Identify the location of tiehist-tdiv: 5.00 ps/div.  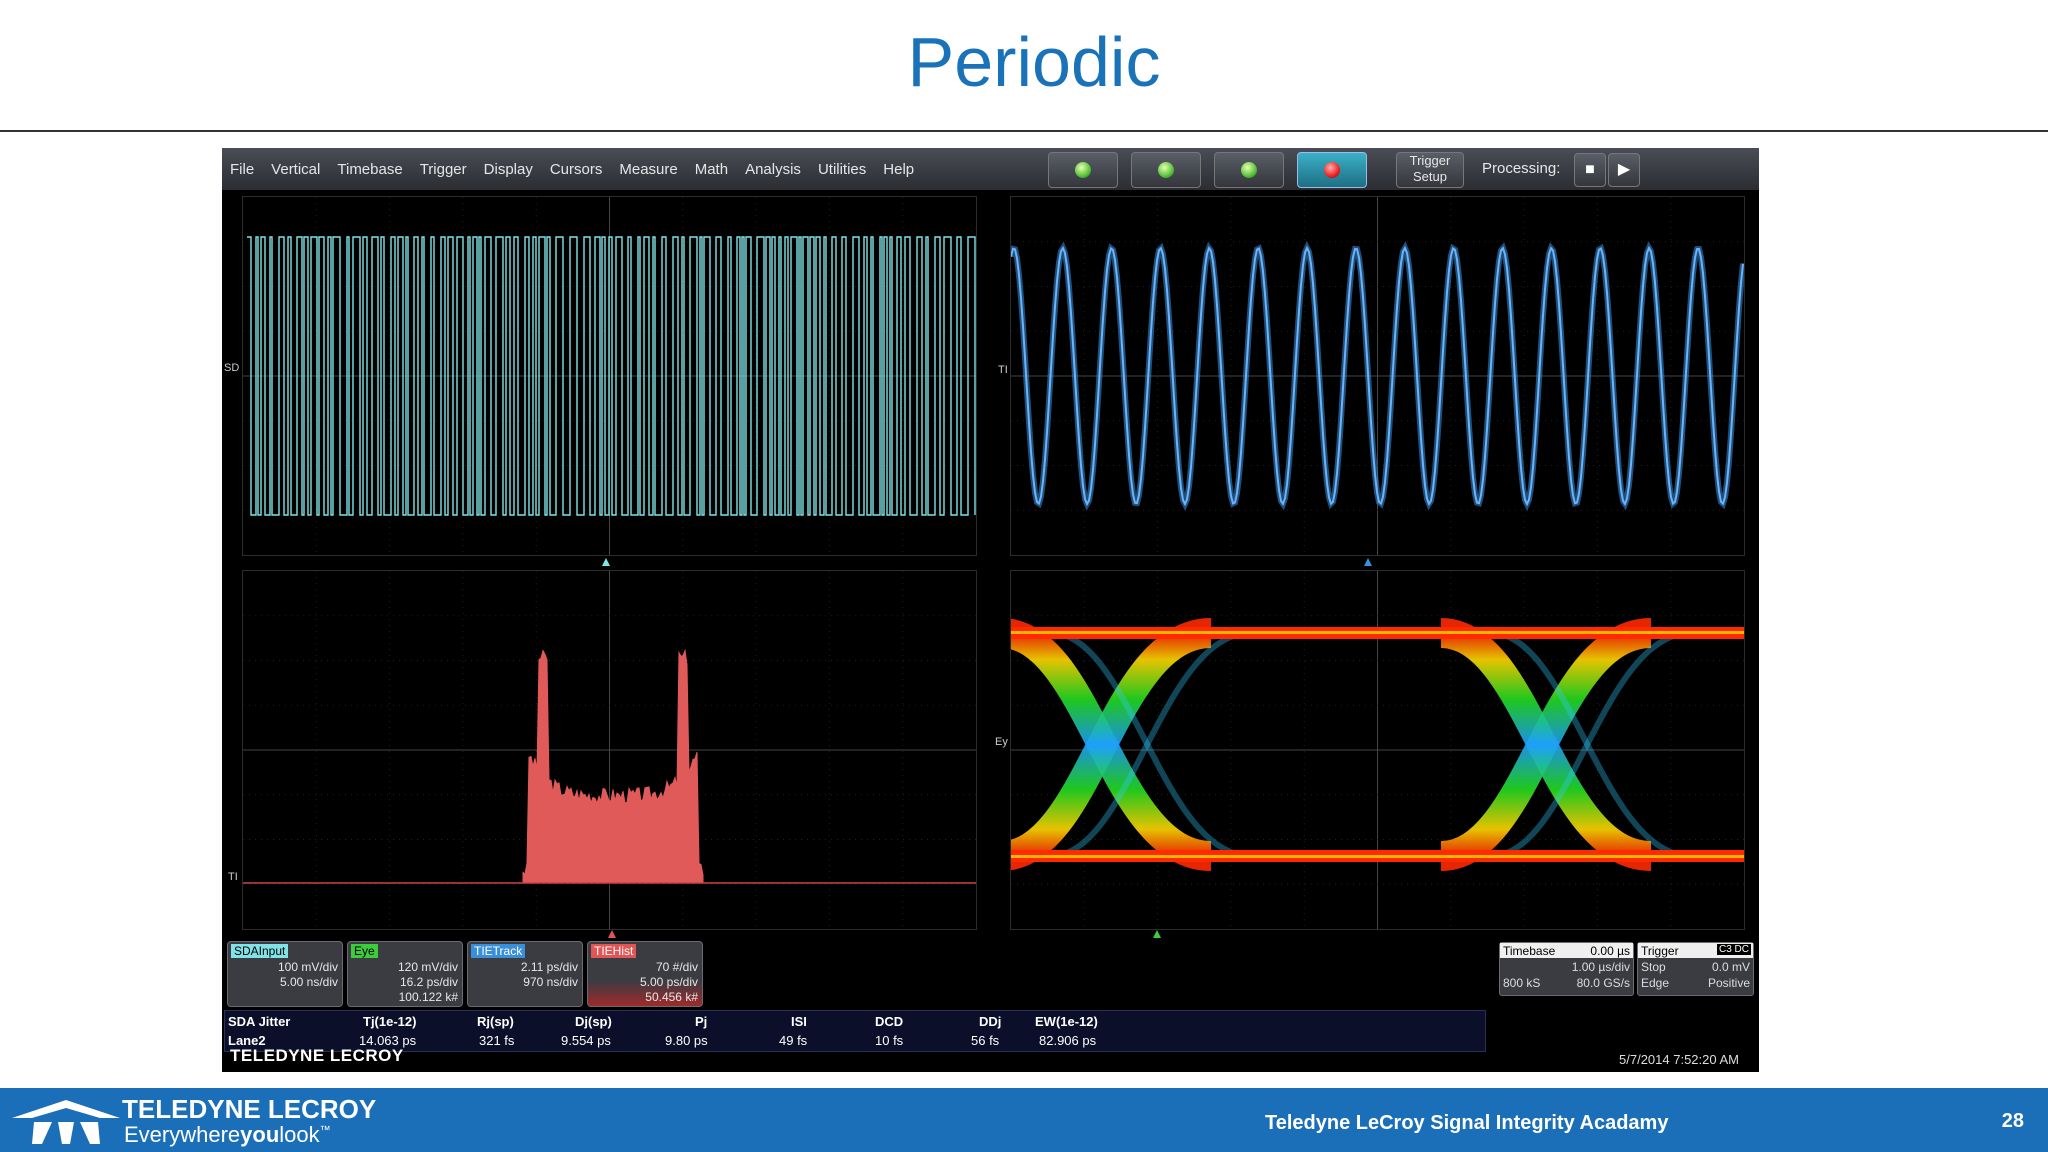
(668, 982).